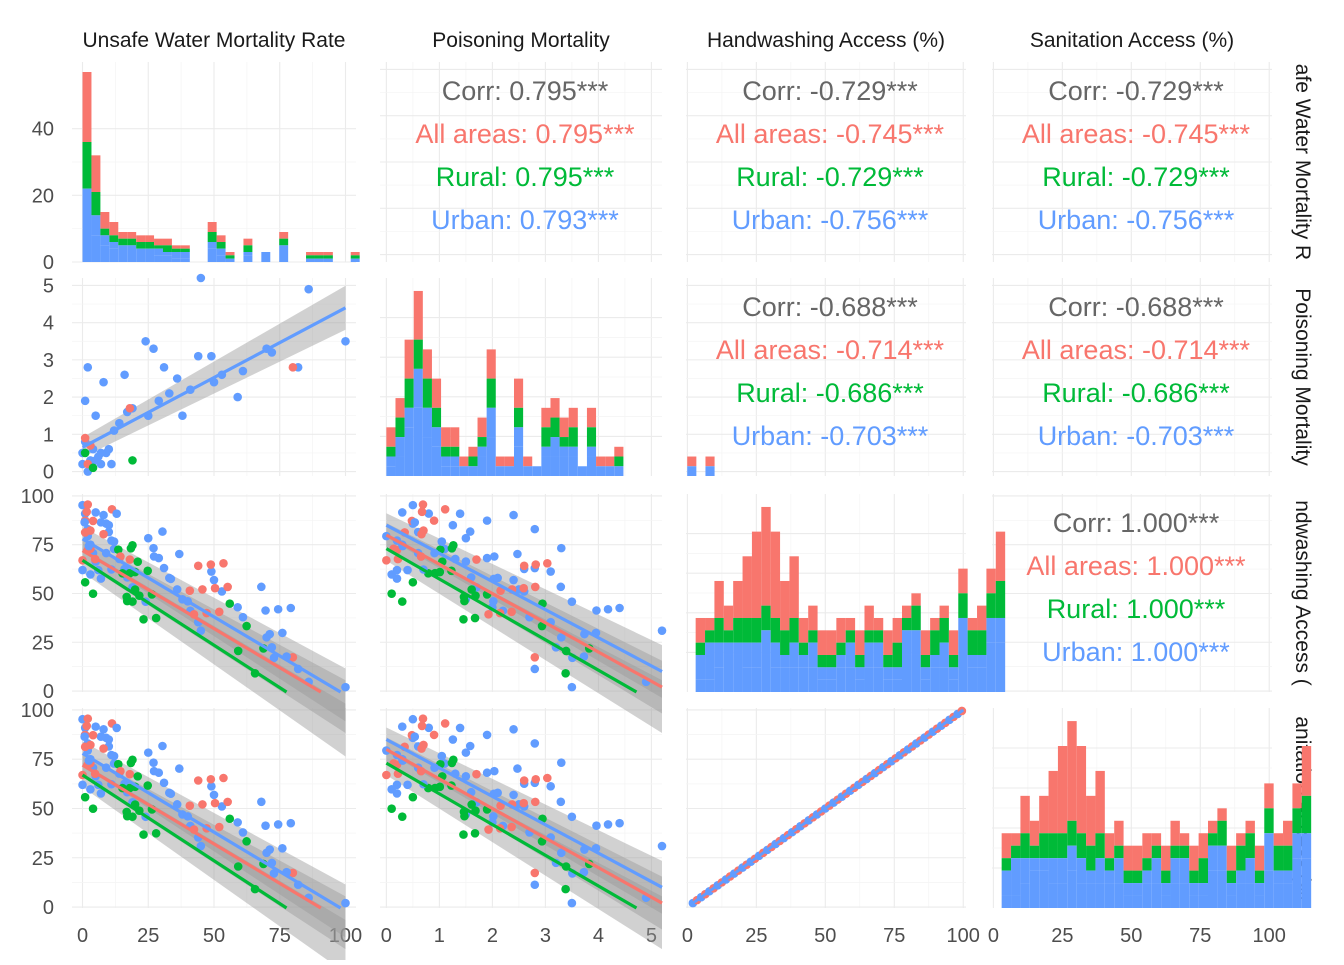 This screenshot has height=965, width=1344. What do you see at coordinates (1136, 350) in the screenshot?
I see `correlation-label: All areas: -0.714***` at bounding box center [1136, 350].